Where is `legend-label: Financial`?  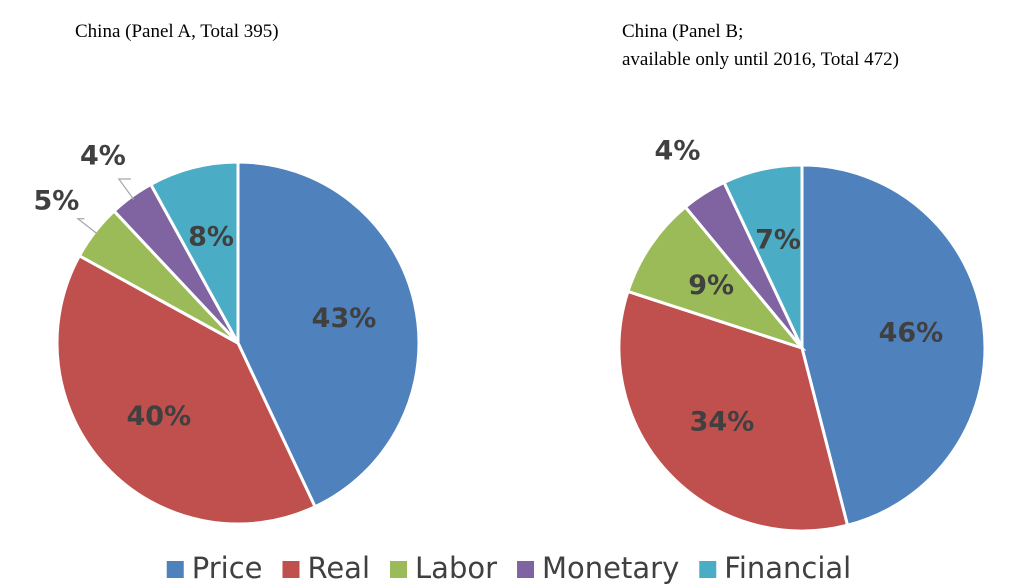
legend-label: Financial is located at coordinates (787, 568).